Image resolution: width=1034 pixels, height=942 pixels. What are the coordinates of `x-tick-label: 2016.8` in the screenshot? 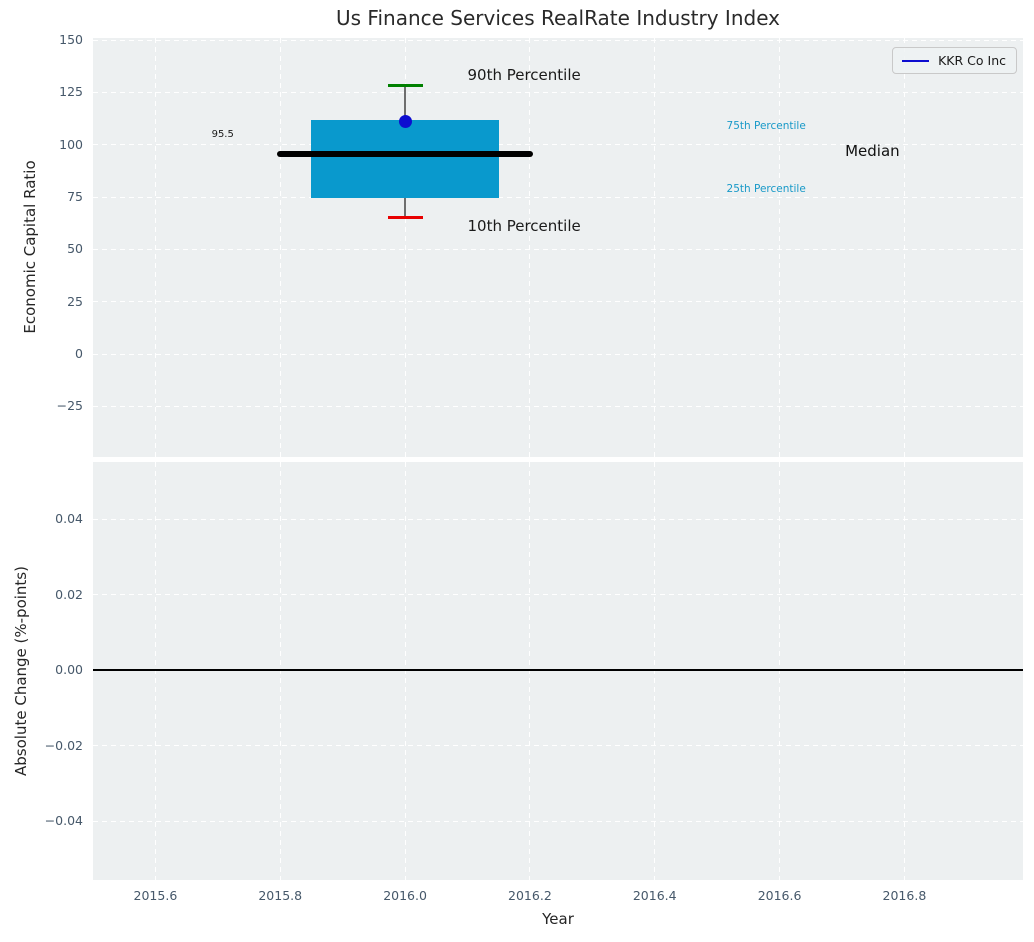 It's located at (904, 895).